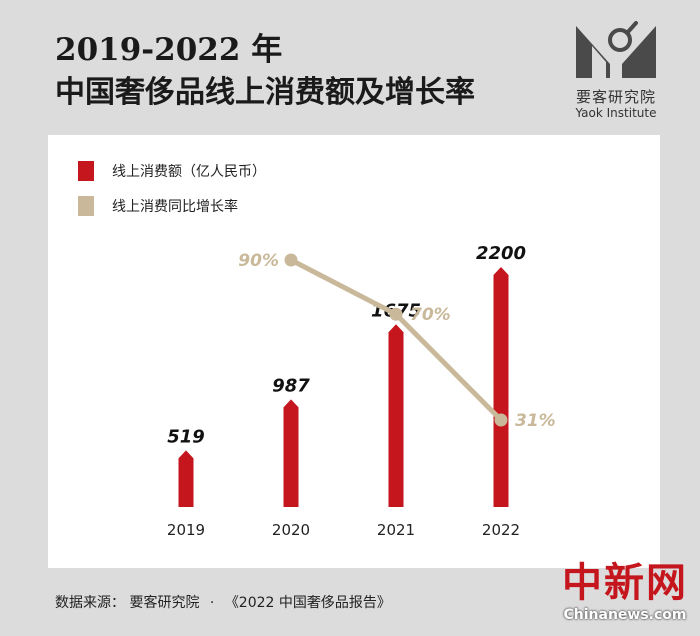 The width and height of the screenshot is (700, 636). I want to click on yaok-logo: 要客研究院 Yaok Institute, so click(616, 68).